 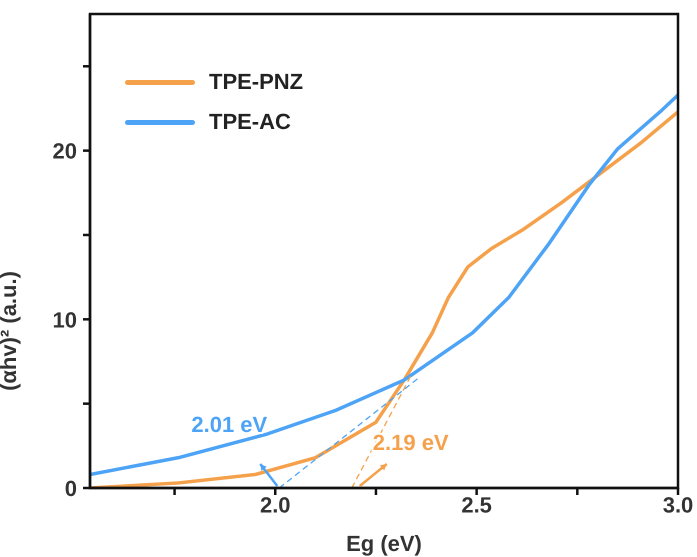 I want to click on x-tick-label: 3.0, so click(x=678, y=505).